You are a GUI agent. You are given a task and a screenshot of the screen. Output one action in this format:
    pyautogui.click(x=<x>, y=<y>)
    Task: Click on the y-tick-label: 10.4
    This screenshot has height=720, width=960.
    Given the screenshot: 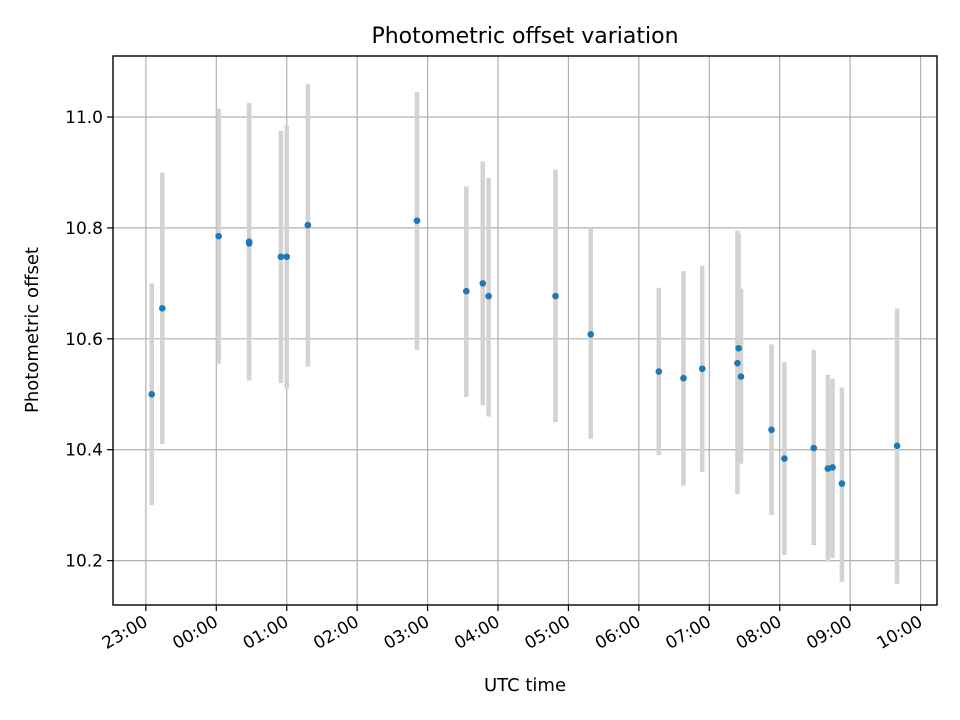 What is the action you would take?
    pyautogui.click(x=84, y=451)
    